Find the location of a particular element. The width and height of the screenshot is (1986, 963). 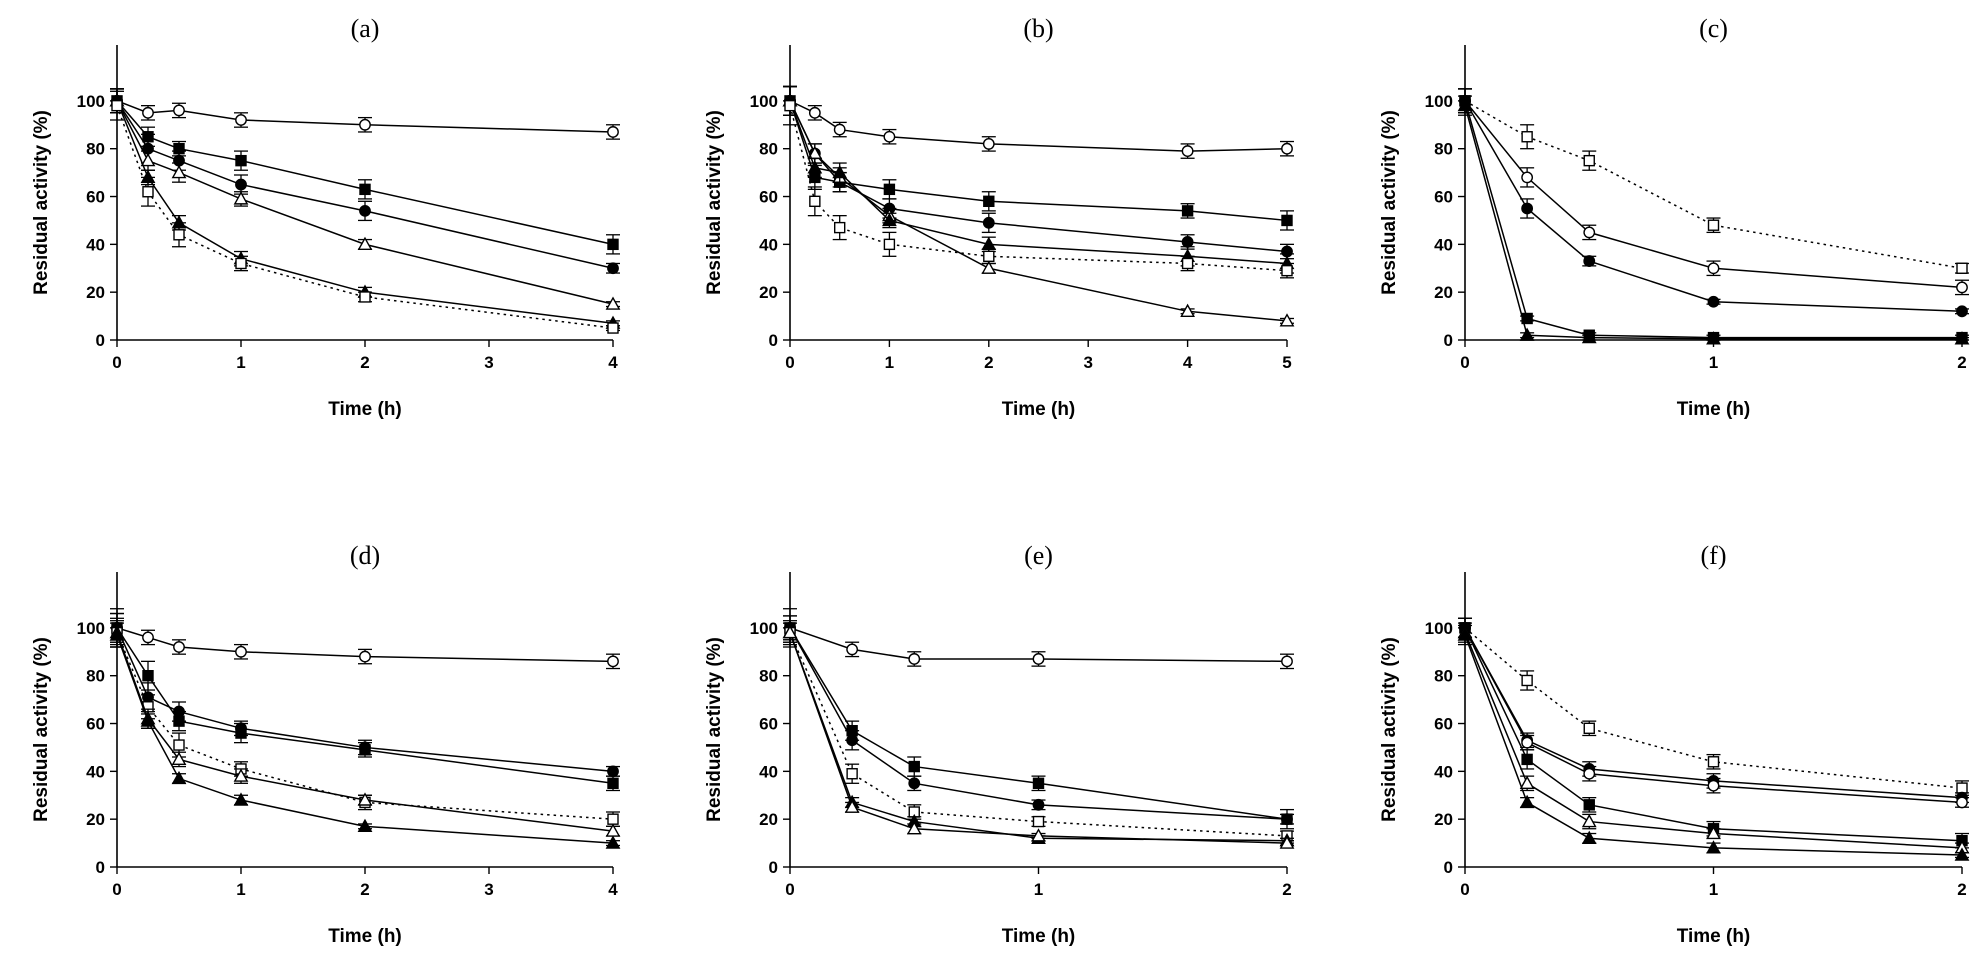

series-line-open-triangle is located at coordinates (365, 732).